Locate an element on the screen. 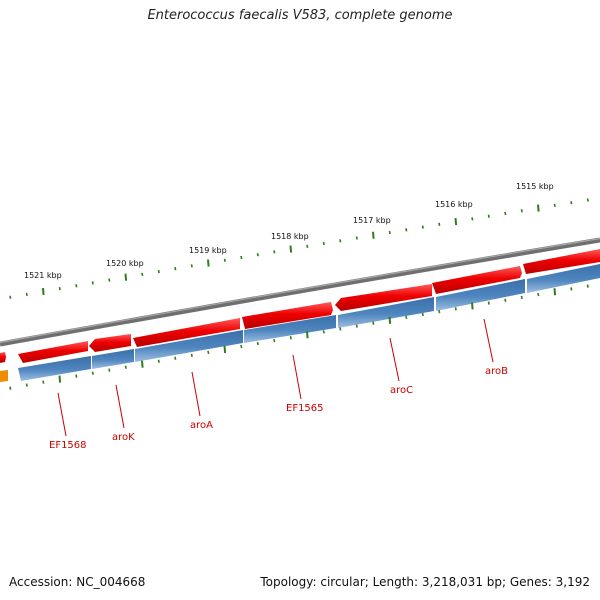 The width and height of the screenshot is (600, 600). scale-tick-label: 1519 kbp is located at coordinates (208, 250).